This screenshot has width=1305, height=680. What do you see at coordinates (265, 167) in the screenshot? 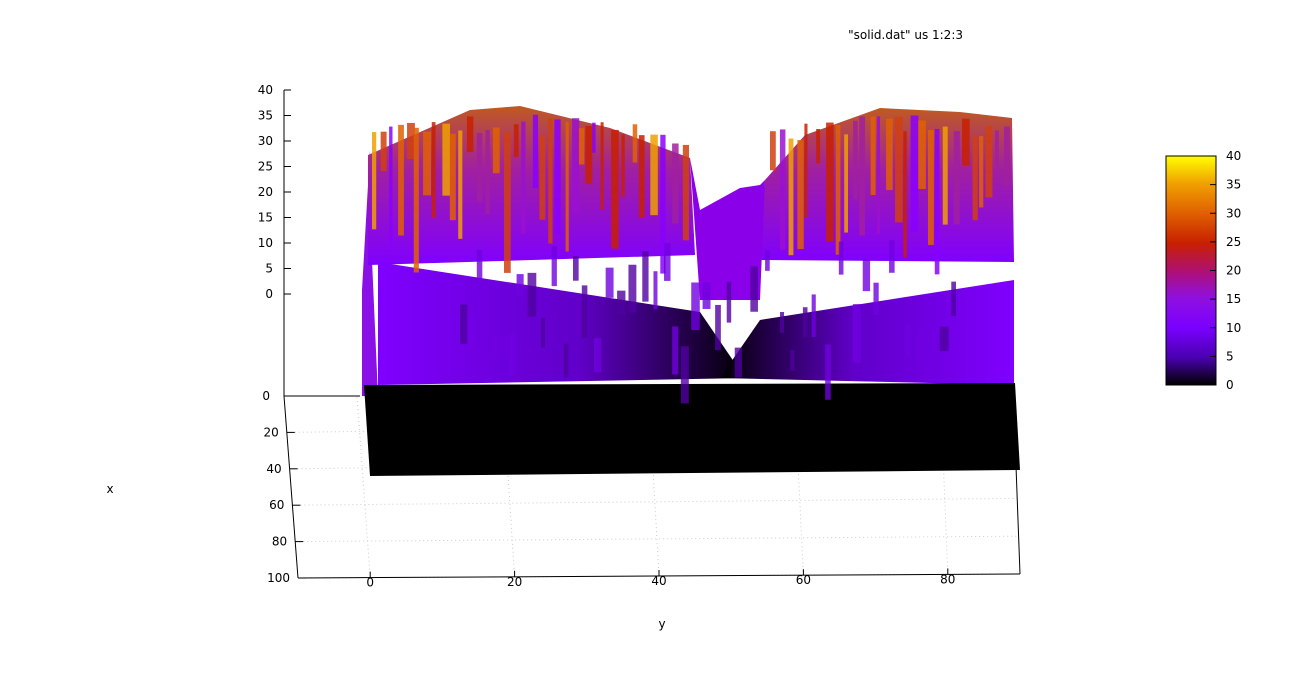
I see `z-tick-label: 25` at bounding box center [265, 167].